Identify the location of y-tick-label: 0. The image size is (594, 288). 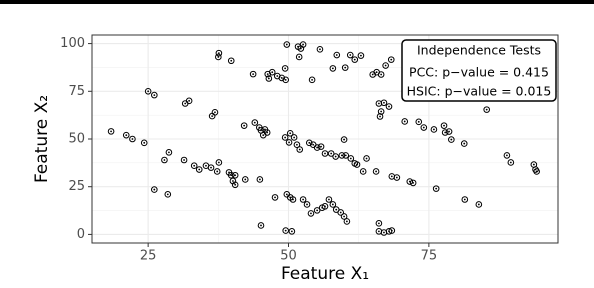
(81, 234).